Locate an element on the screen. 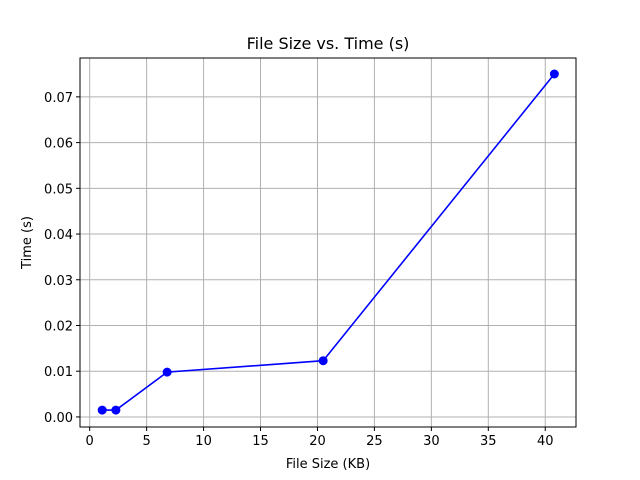 The height and width of the screenshot is (480, 640). y-tick-label: 0.01 is located at coordinates (58, 372).